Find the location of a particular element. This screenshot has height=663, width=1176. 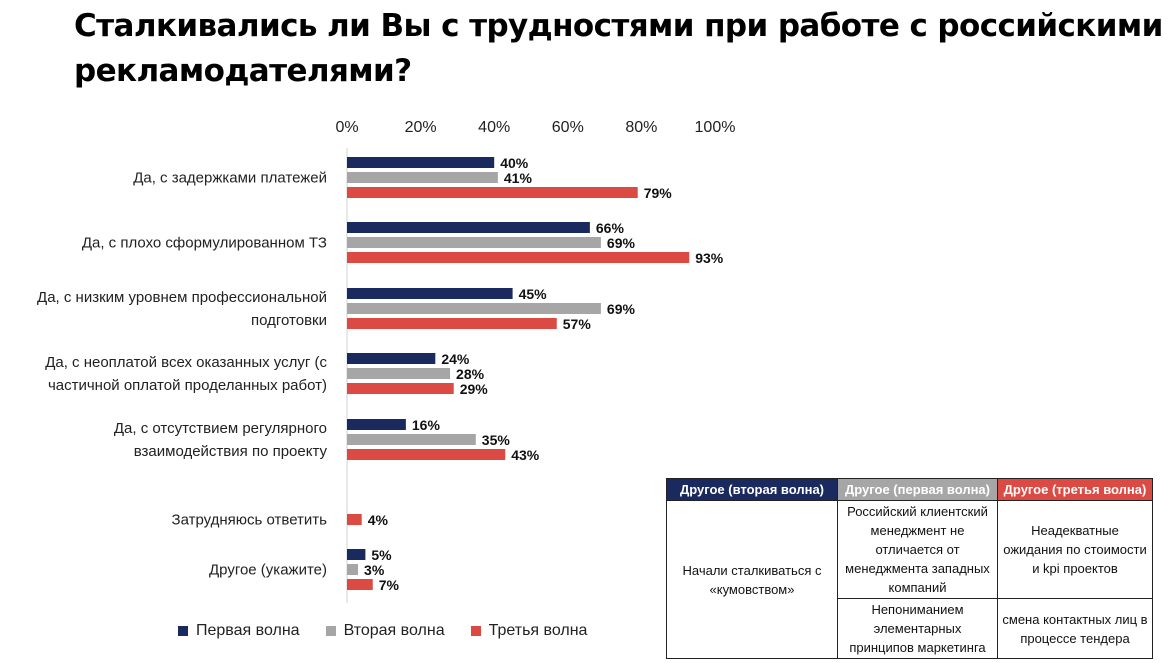

data-label: 79% is located at coordinates (658, 193).